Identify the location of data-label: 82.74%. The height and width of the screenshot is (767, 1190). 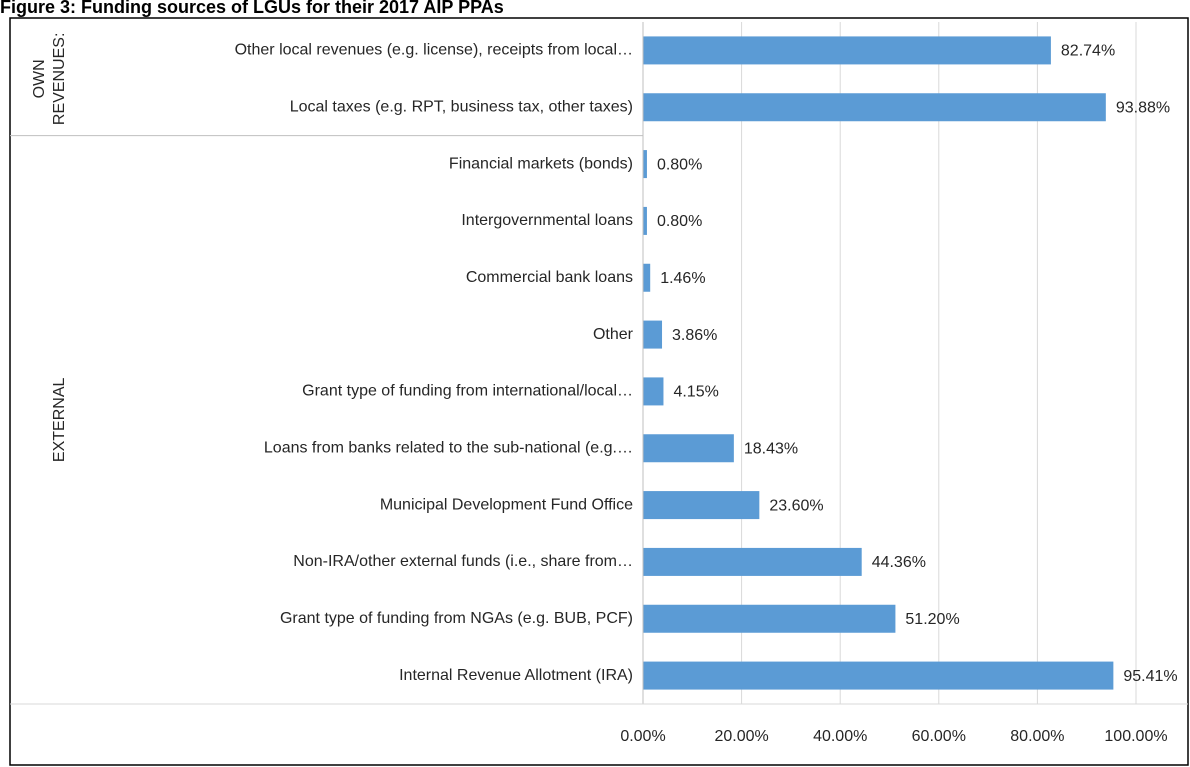
(1088, 51).